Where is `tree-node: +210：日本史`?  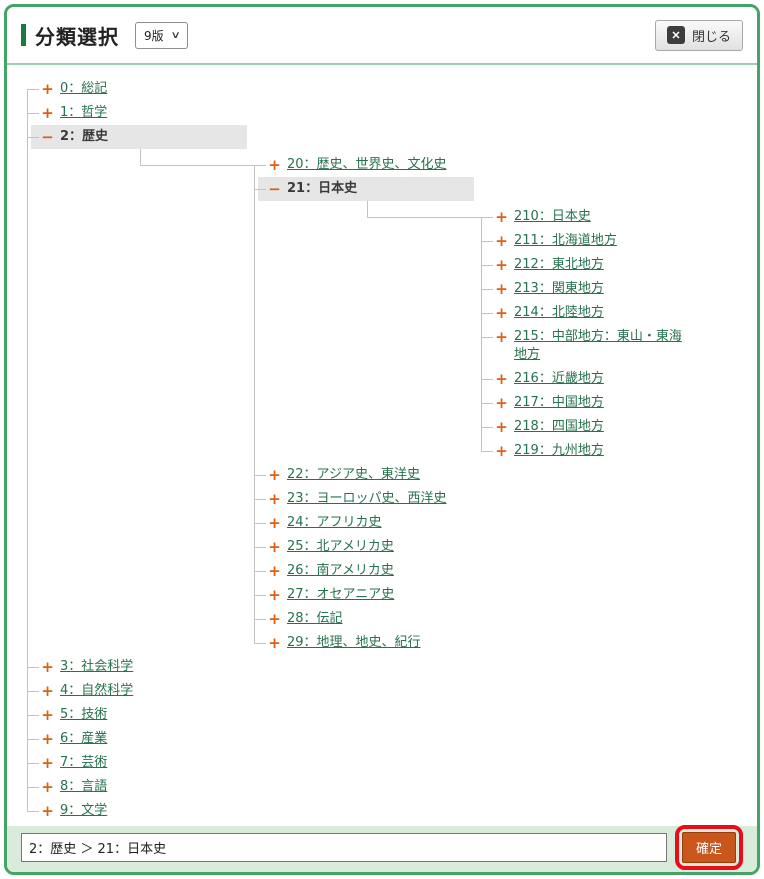 tree-node: +210：日本史 is located at coordinates (614, 217).